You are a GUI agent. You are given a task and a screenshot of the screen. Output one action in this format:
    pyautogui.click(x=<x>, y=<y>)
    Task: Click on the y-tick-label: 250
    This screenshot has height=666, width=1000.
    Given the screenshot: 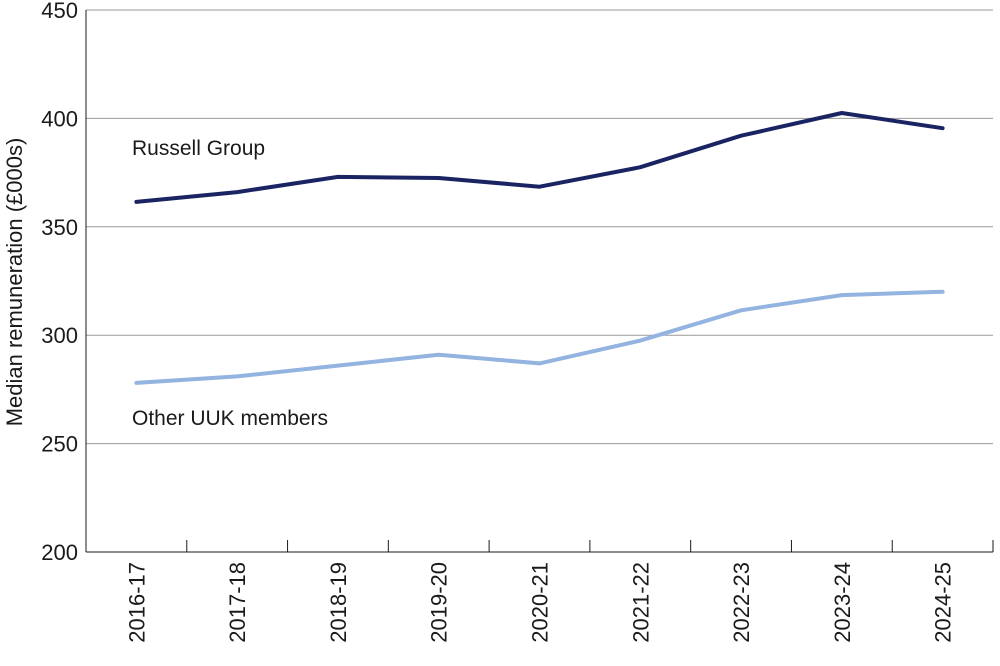 What is the action you would take?
    pyautogui.click(x=59, y=444)
    